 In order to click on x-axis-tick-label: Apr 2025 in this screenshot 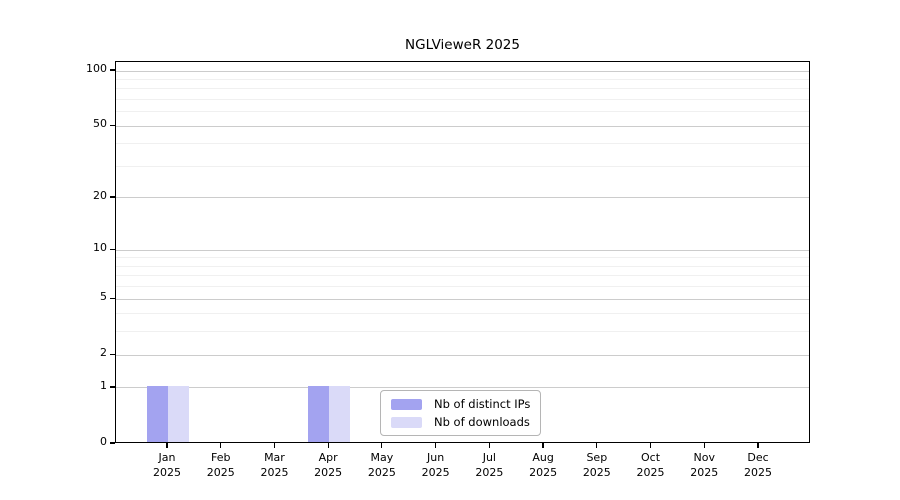, I will do `click(328, 465)`.